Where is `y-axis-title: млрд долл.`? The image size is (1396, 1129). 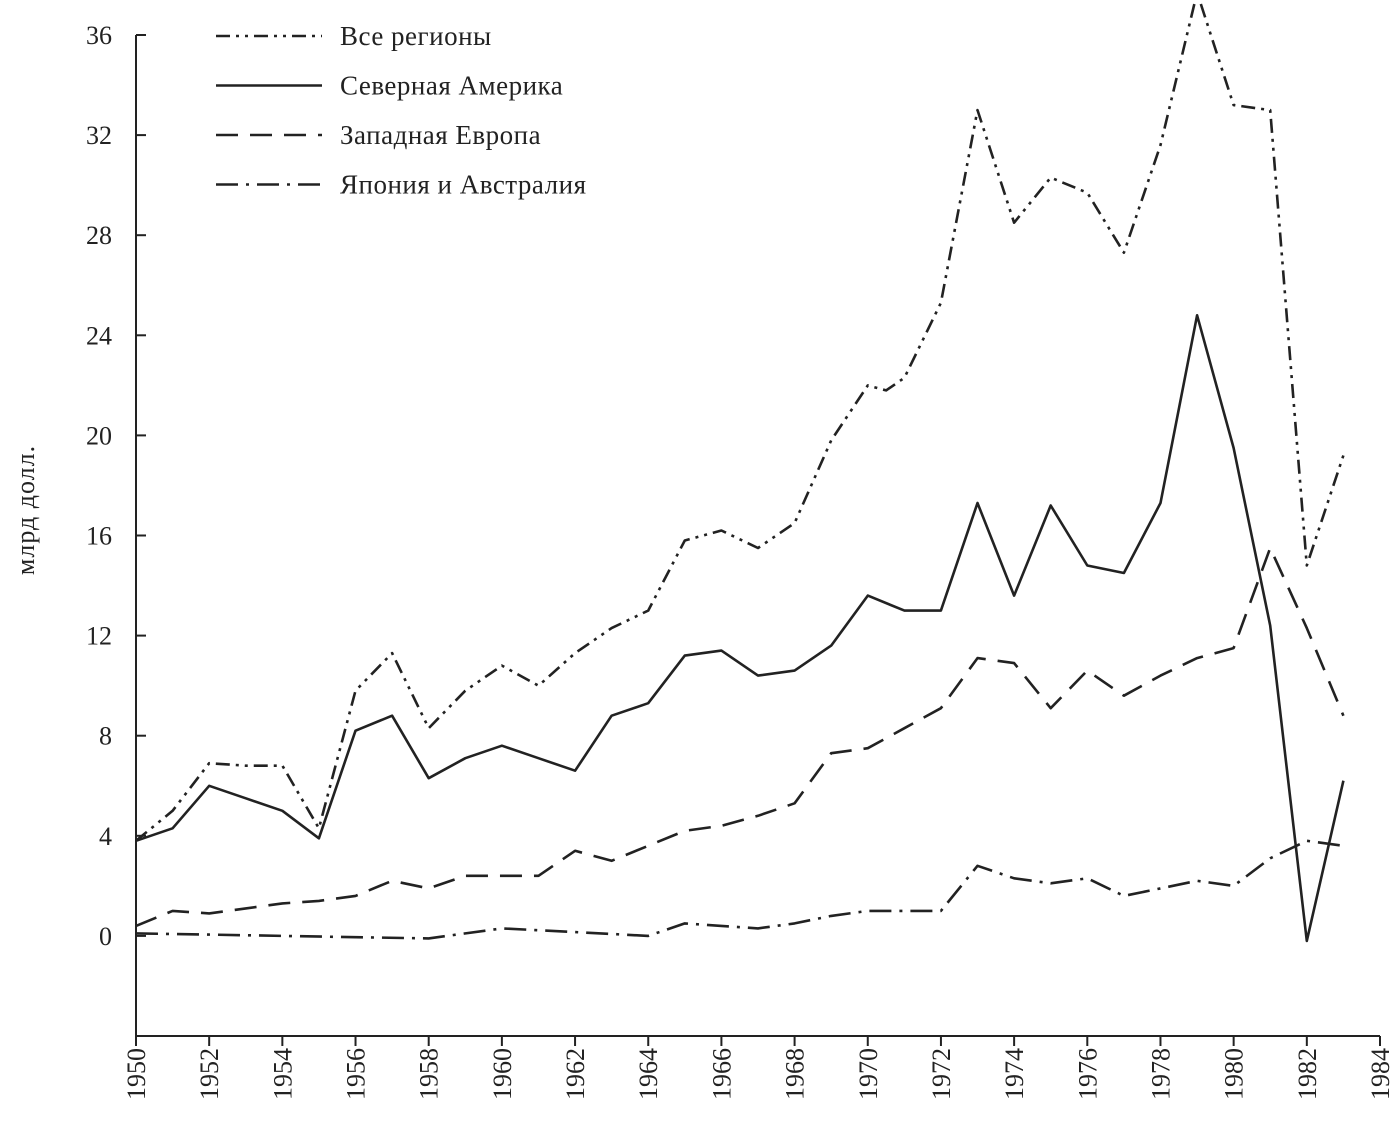 y-axis-title: млрд долл. is located at coordinates (25, 510).